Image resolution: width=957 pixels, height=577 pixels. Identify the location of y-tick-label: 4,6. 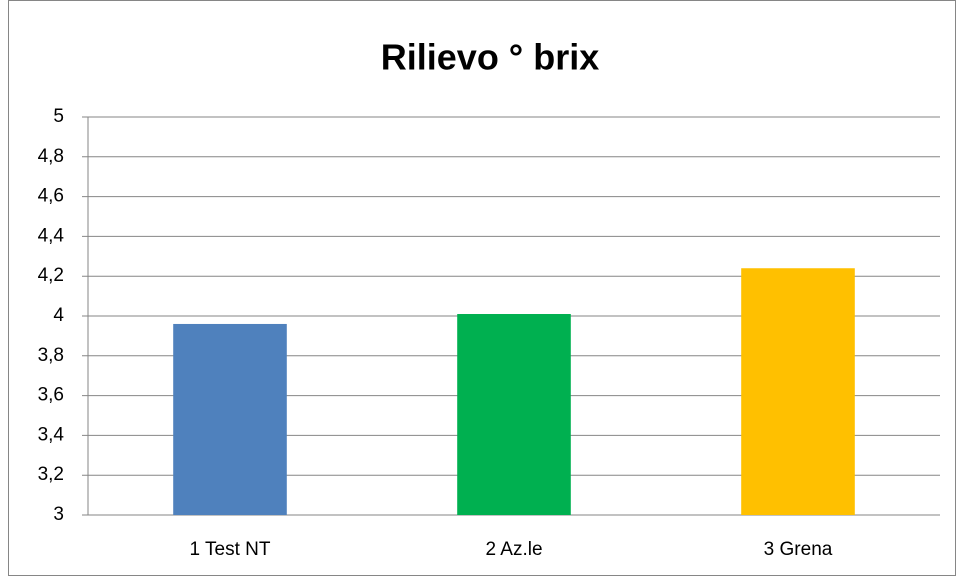
(51, 196).